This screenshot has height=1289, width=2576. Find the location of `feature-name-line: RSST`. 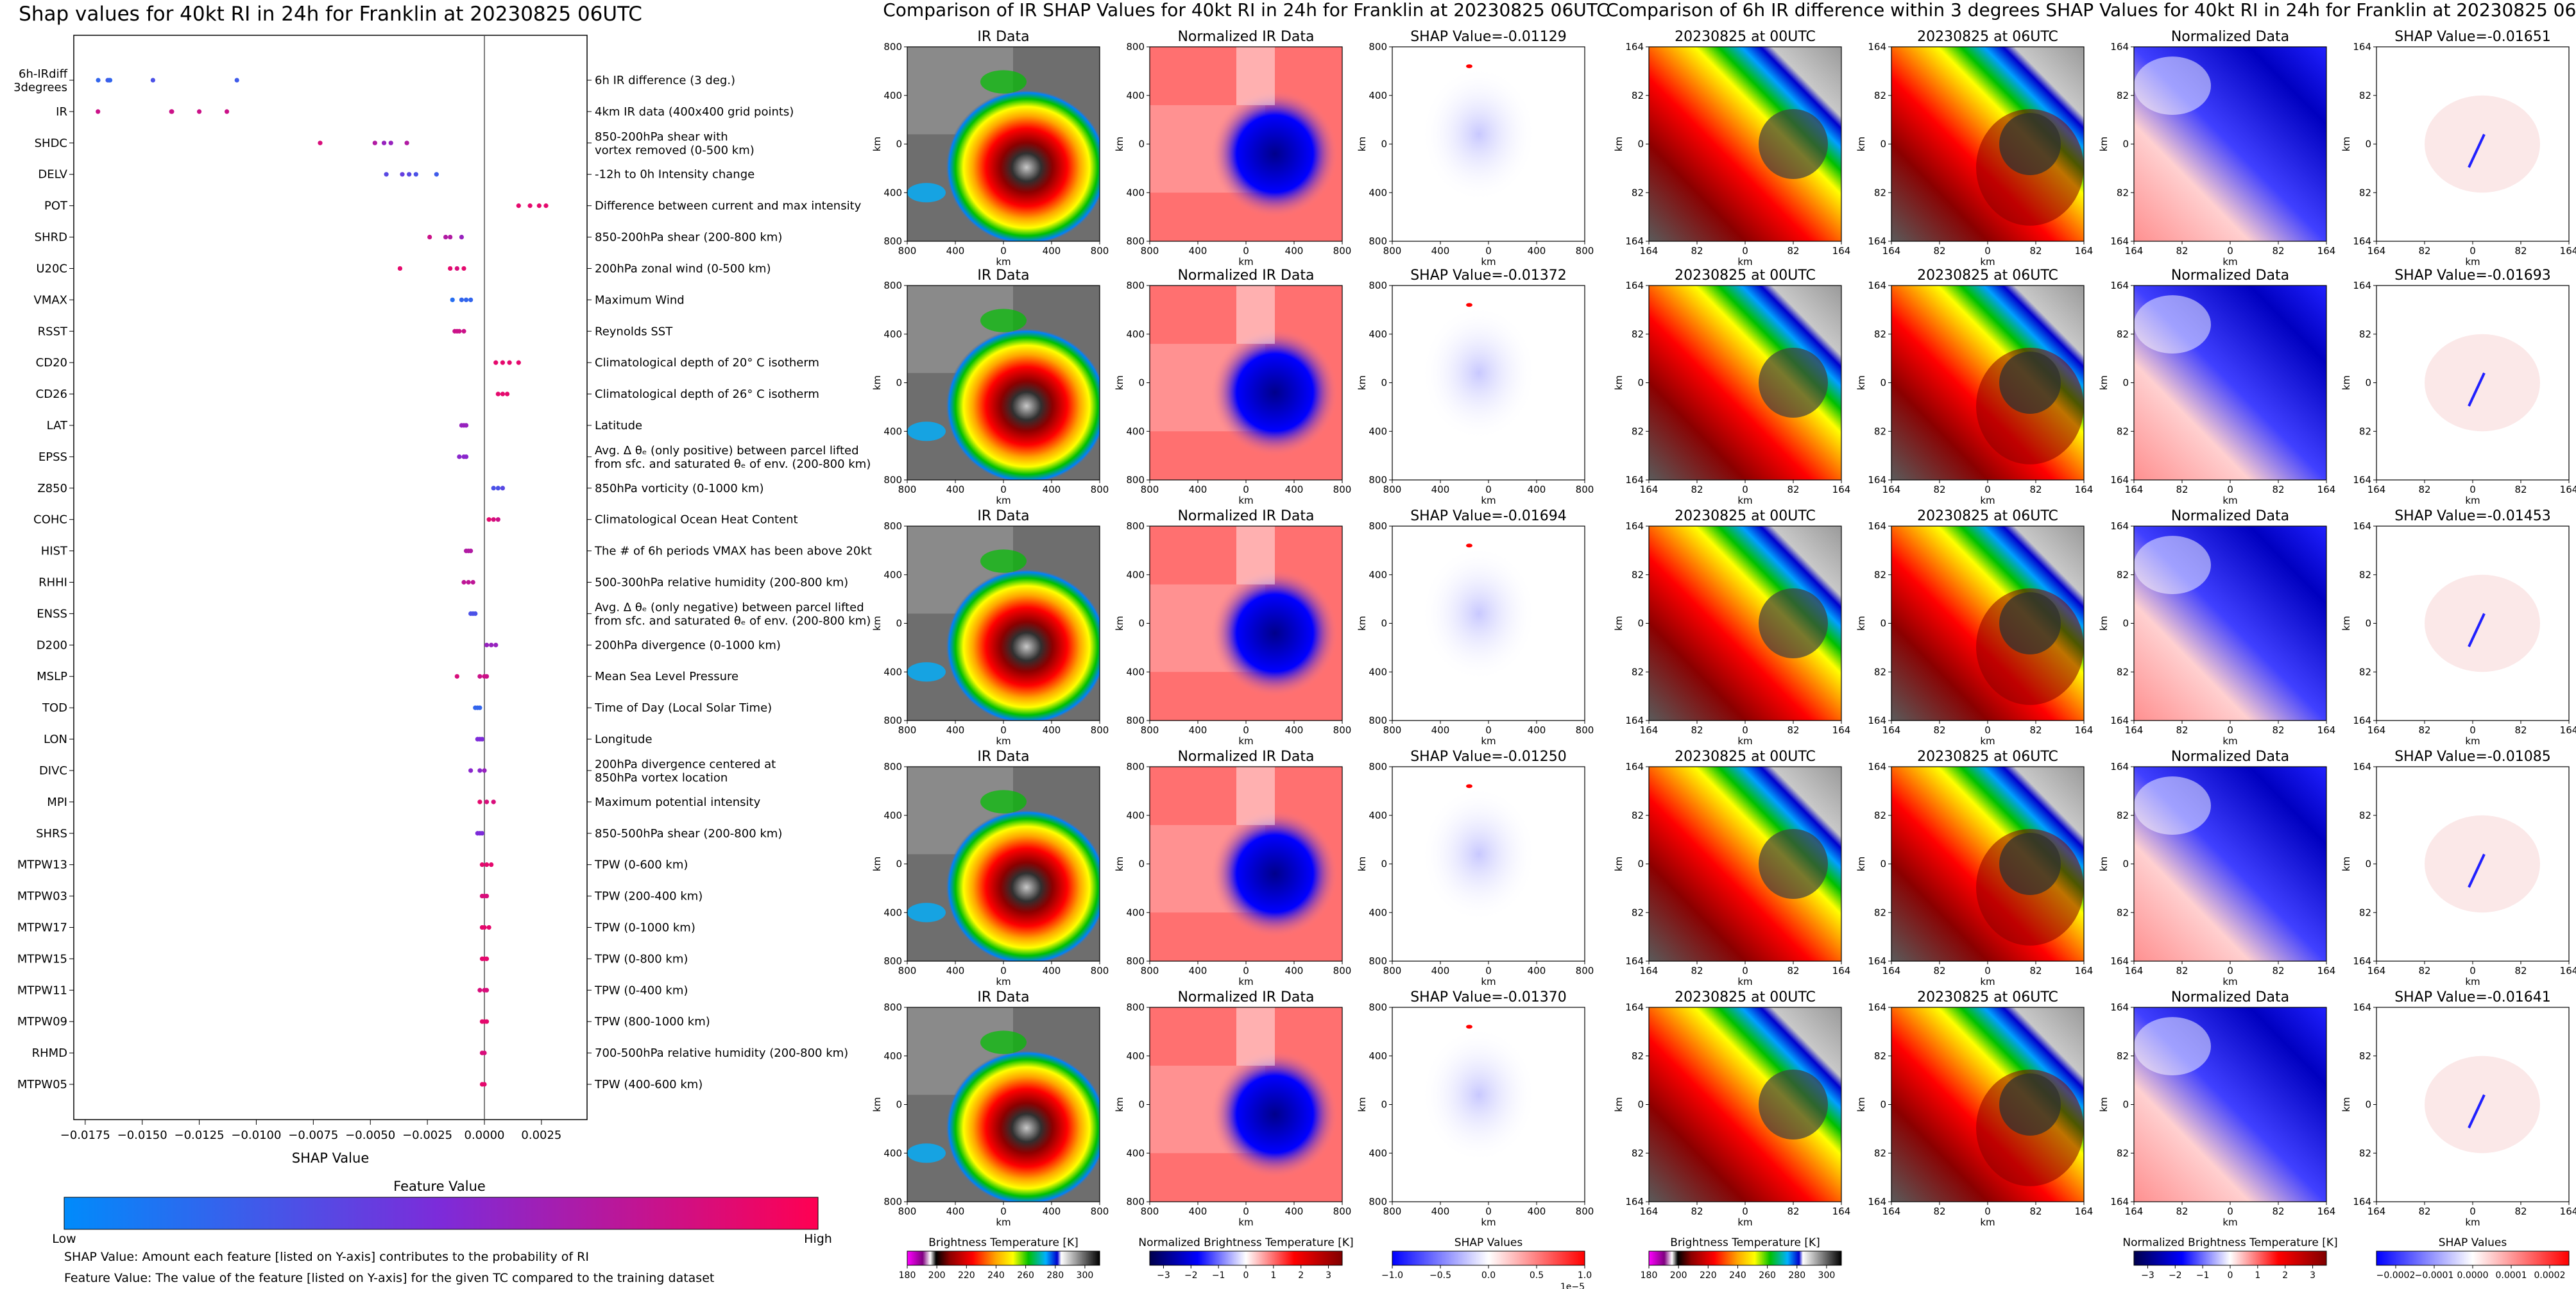

feature-name-line: RSST is located at coordinates (53, 331).